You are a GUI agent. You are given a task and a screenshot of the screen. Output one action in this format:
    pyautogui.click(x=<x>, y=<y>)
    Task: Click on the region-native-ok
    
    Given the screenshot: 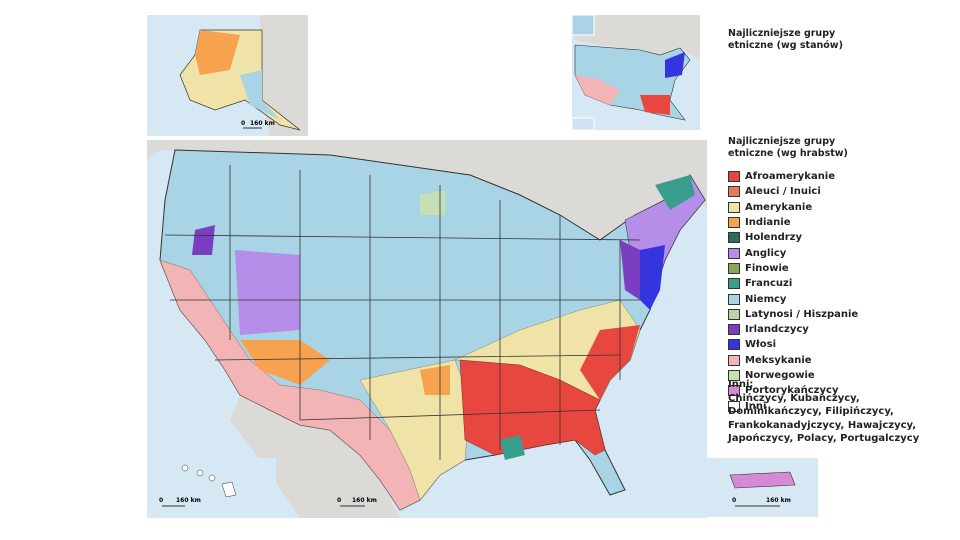 What is the action you would take?
    pyautogui.click(x=435, y=380)
    